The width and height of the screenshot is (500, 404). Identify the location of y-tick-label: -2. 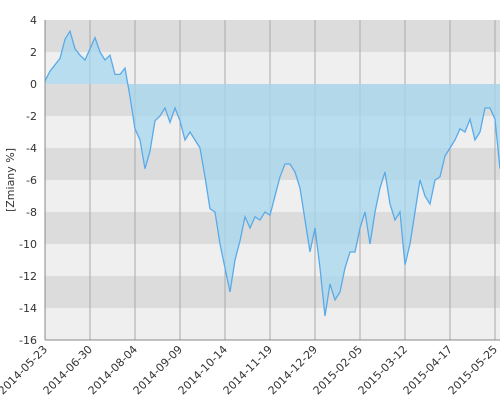
(31, 116).